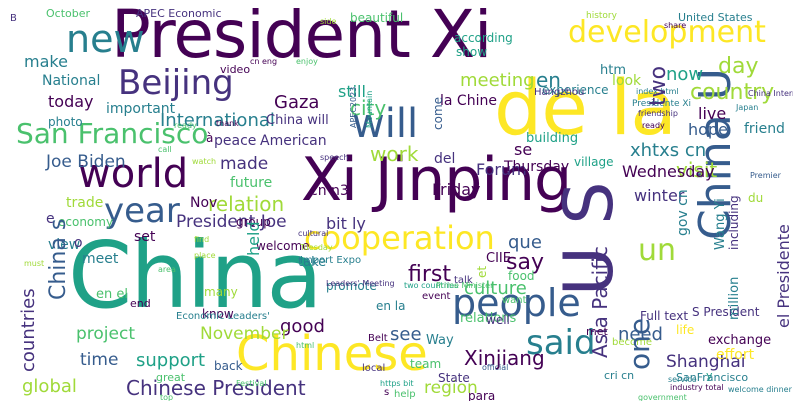 The width and height of the screenshot is (794, 407). I want to click on word: promote, so click(351, 286).